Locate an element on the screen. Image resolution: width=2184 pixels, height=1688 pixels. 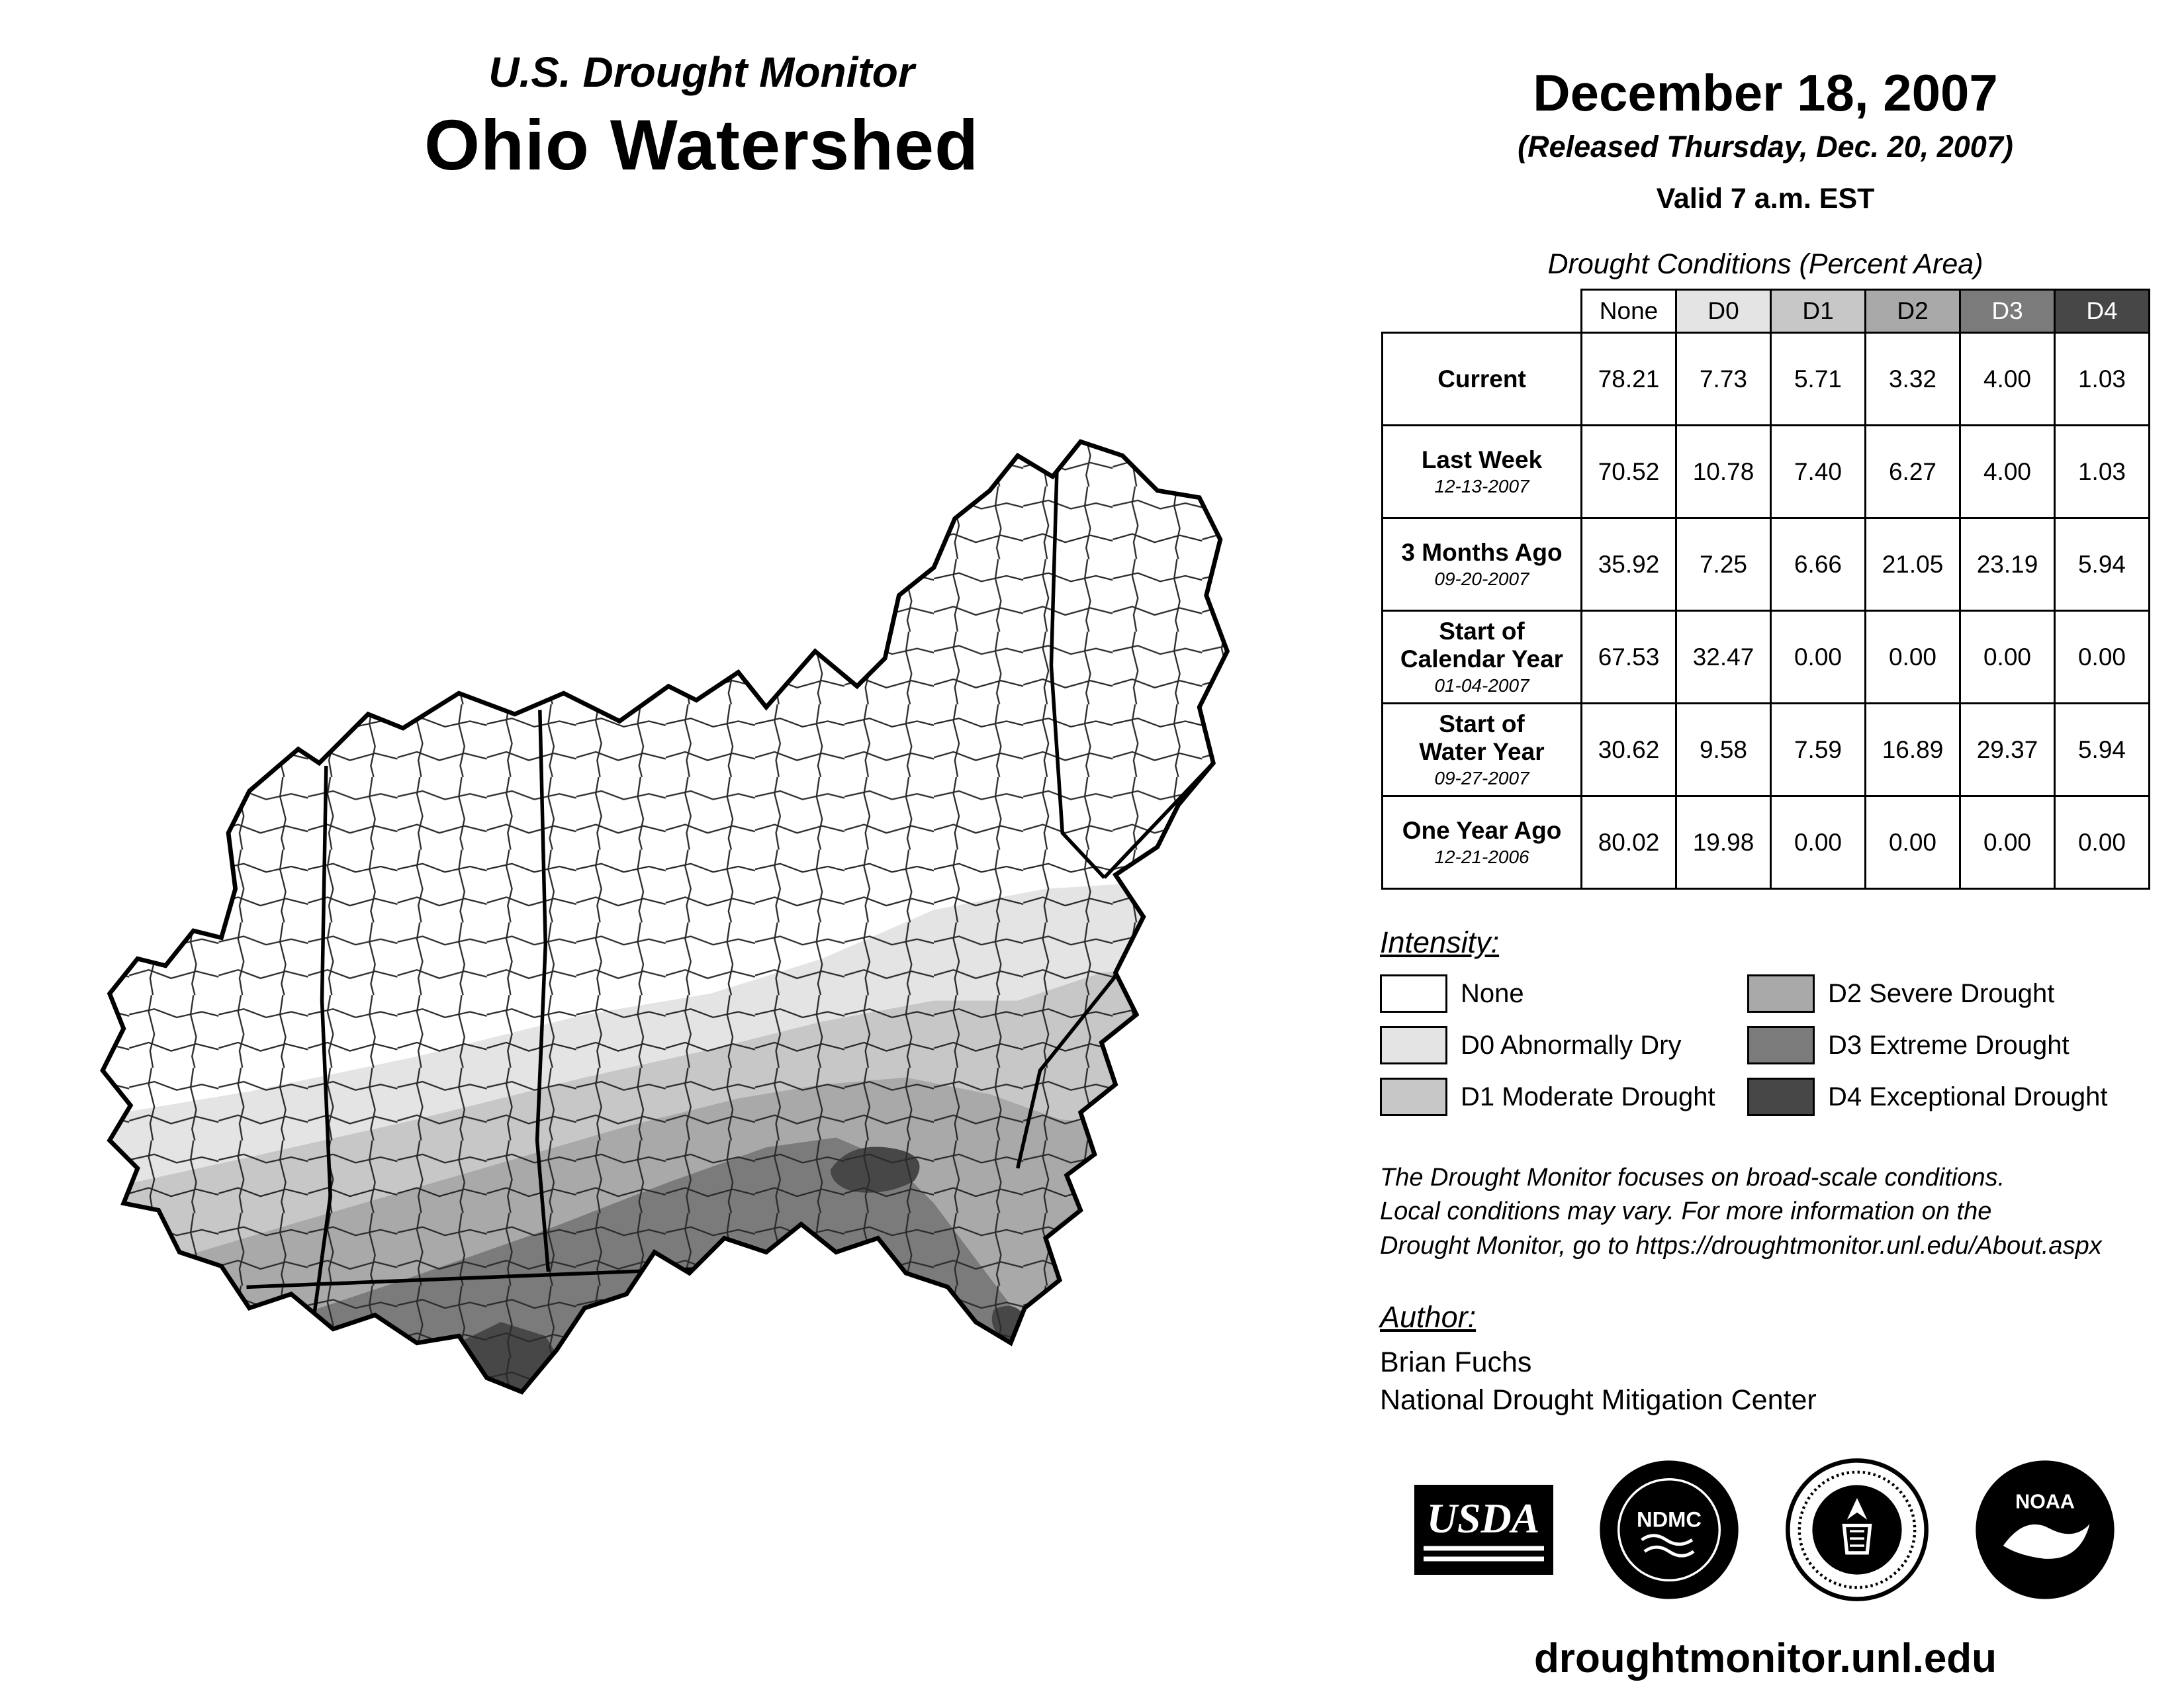
col-header-d3: D3 is located at coordinates (2008, 311).